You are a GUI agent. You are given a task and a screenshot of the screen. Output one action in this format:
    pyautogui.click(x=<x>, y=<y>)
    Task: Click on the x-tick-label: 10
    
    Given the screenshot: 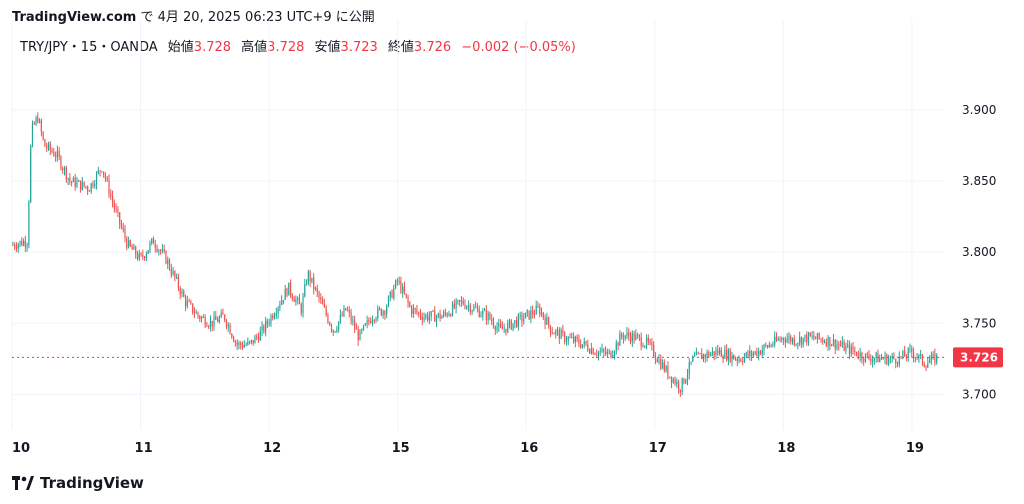 What is the action you would take?
    pyautogui.click(x=21, y=448)
    